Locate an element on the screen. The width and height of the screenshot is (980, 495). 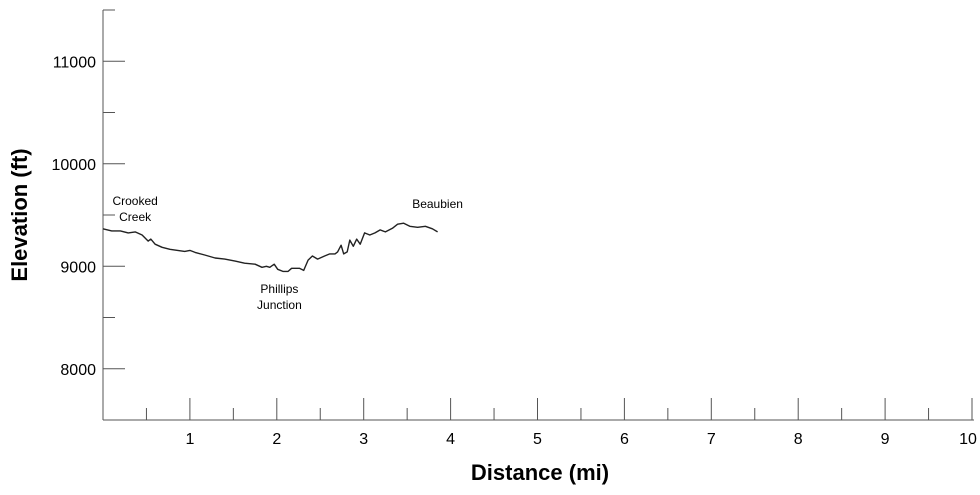
location-label: Phillips is located at coordinates (279, 289).